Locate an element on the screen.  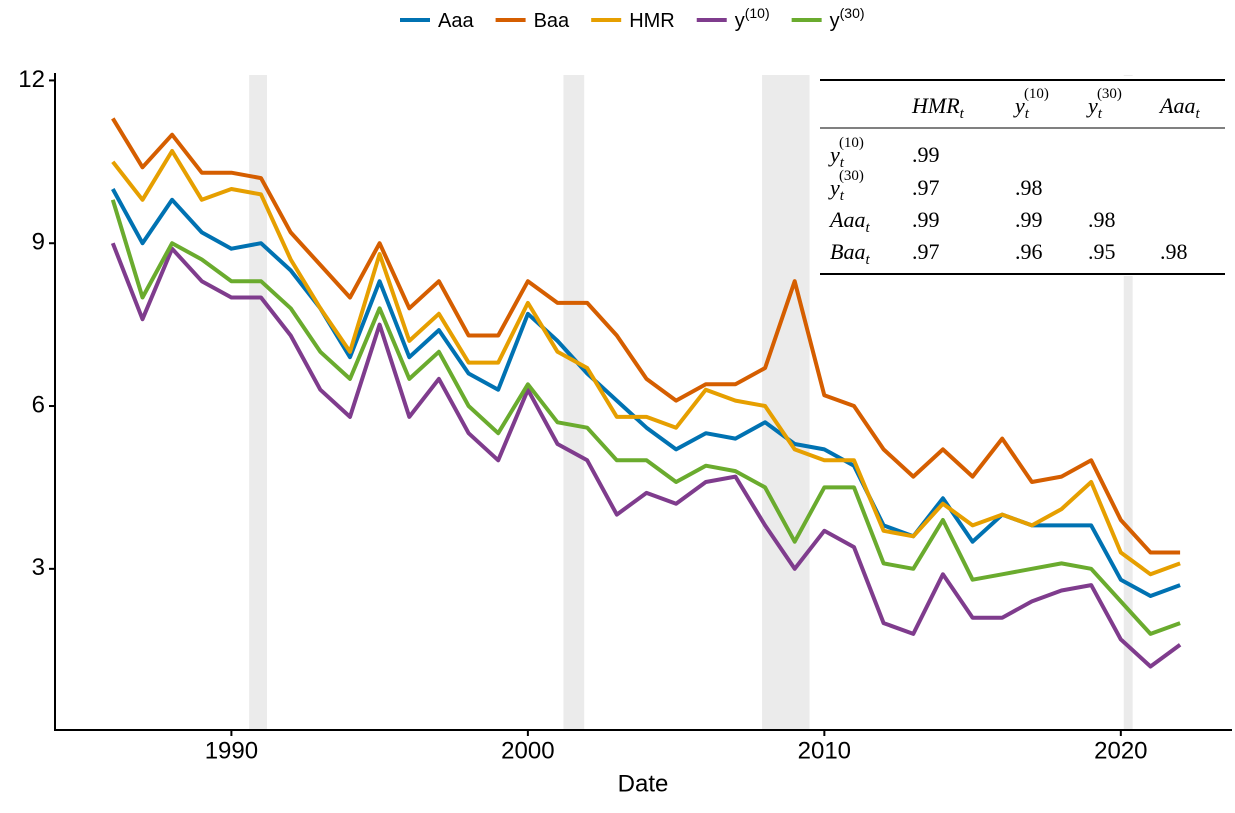
y-tick-label: 12 is located at coordinates (31, 79).